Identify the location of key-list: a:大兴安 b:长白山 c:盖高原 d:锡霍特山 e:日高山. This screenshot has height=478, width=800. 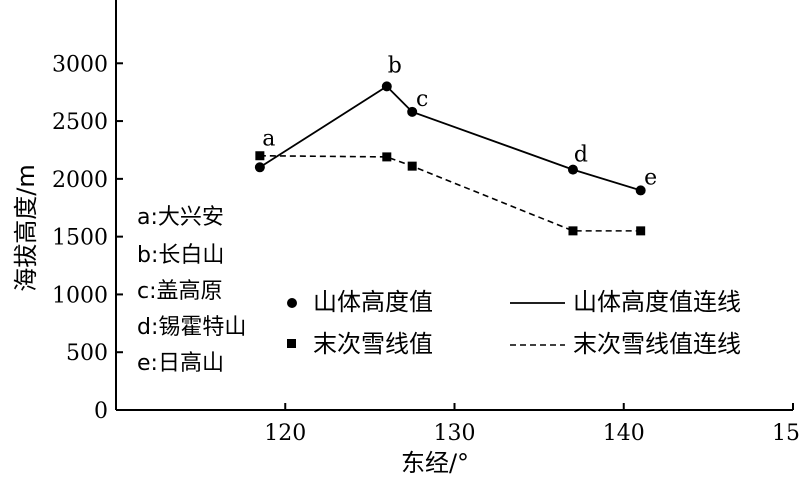
(191, 290).